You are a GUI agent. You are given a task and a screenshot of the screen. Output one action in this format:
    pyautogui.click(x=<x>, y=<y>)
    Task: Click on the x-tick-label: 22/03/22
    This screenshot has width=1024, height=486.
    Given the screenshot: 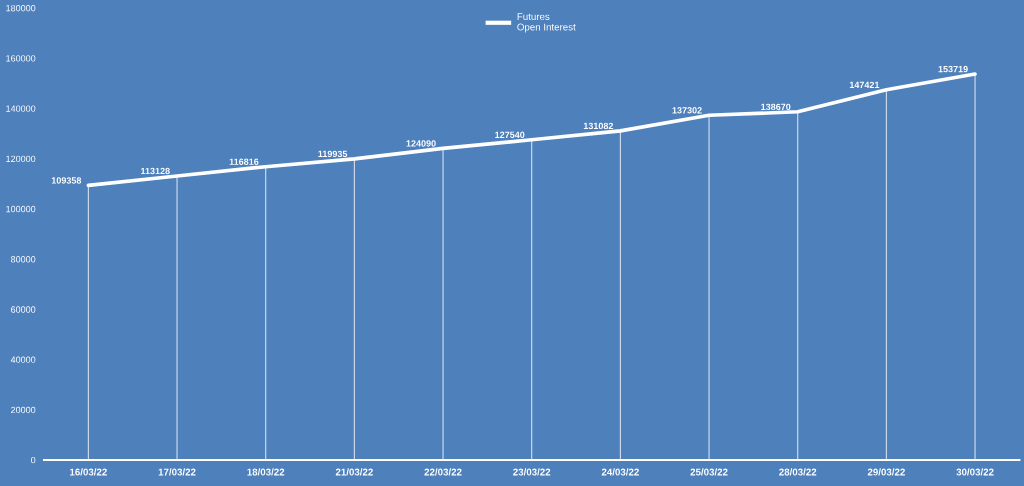 What is the action you would take?
    pyautogui.click(x=443, y=472)
    